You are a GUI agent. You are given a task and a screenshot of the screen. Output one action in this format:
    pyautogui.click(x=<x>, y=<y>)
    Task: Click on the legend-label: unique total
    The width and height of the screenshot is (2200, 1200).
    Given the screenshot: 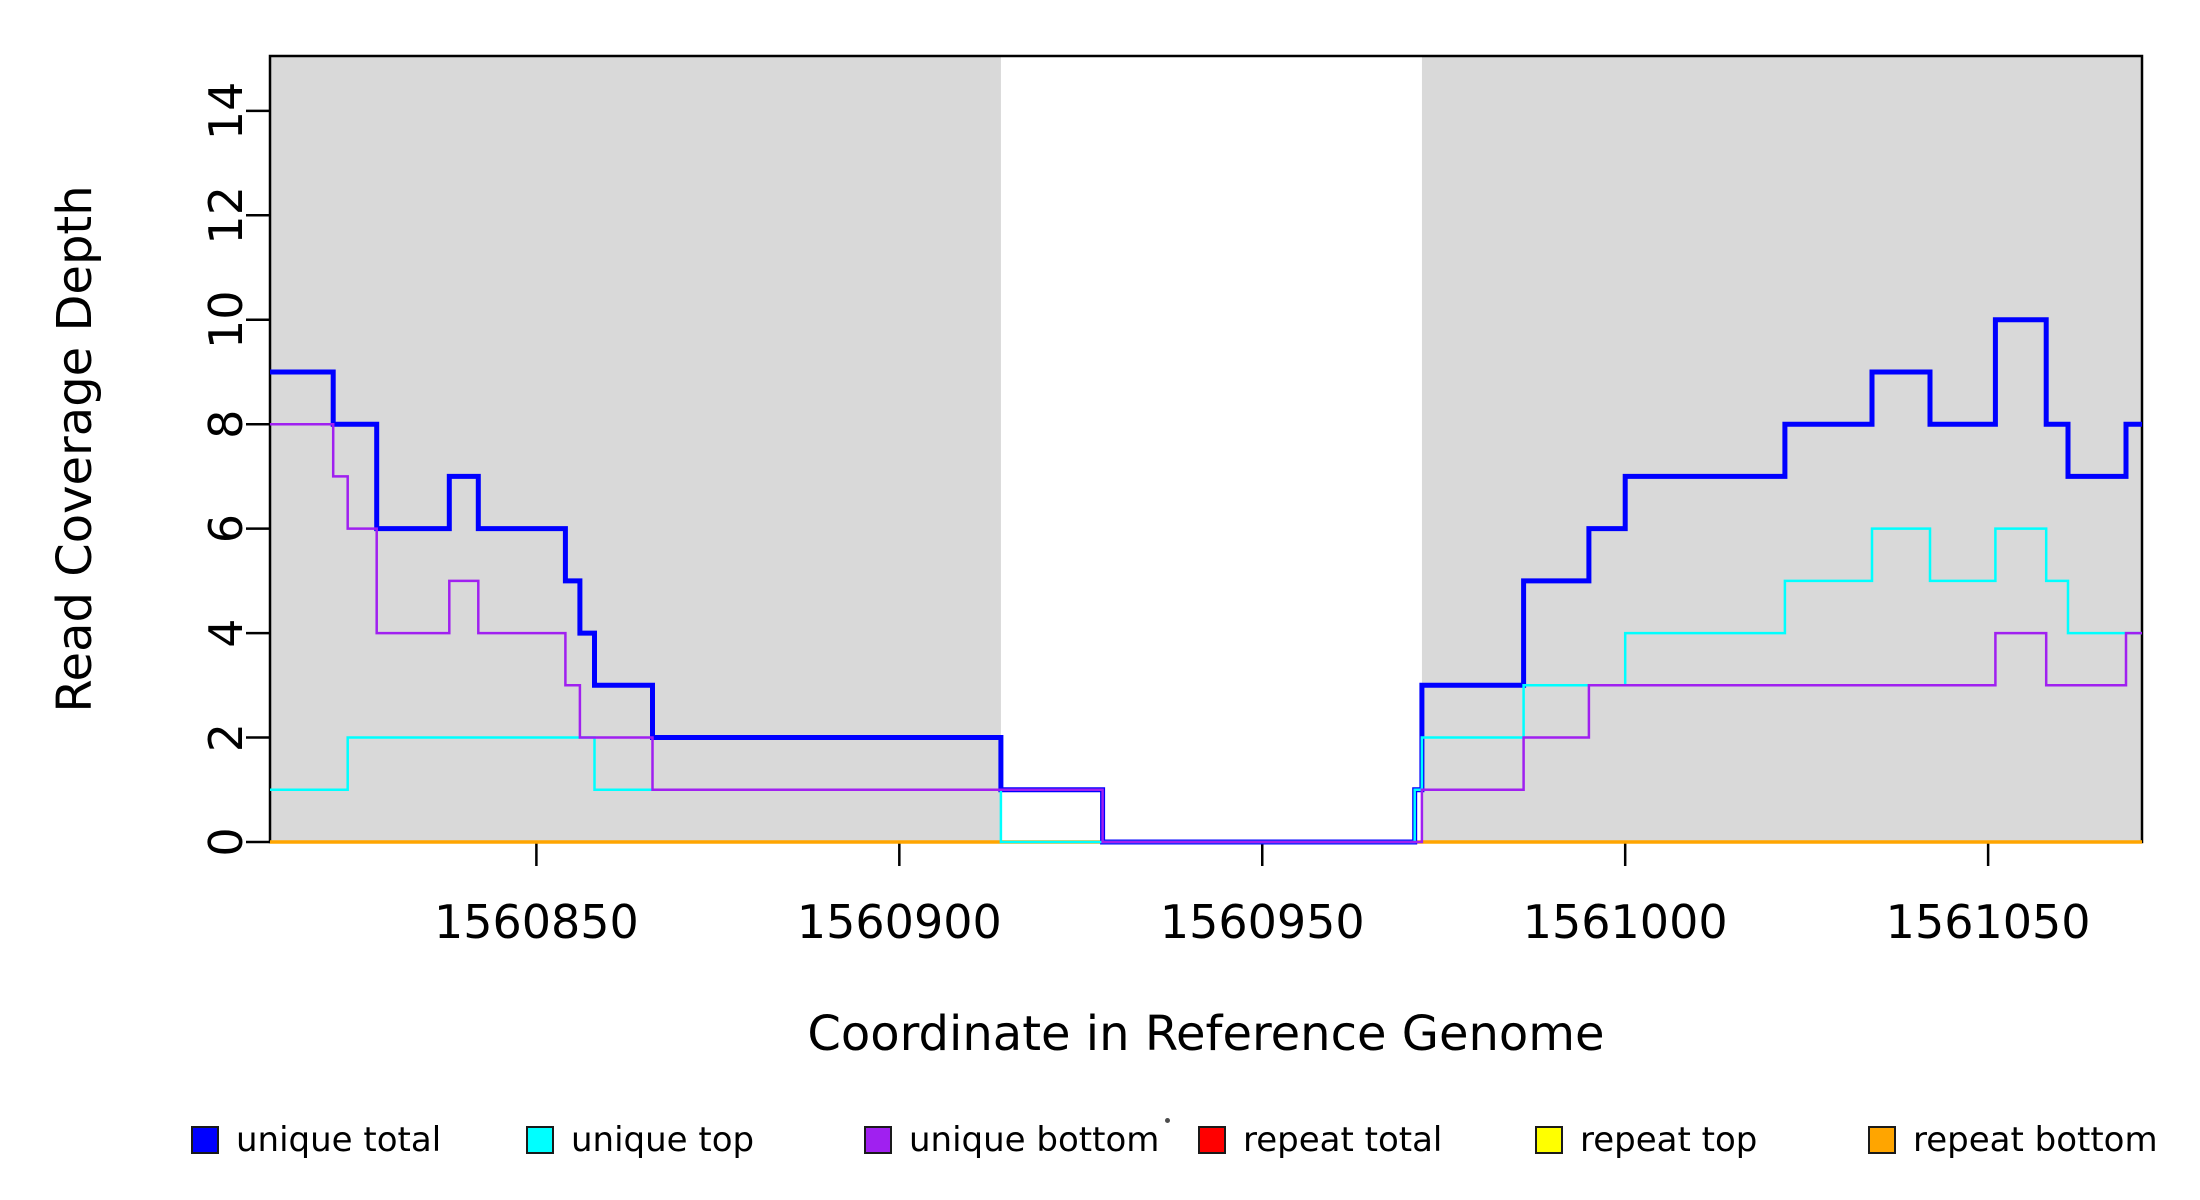 What is the action you would take?
    pyautogui.click(x=339, y=1140)
    